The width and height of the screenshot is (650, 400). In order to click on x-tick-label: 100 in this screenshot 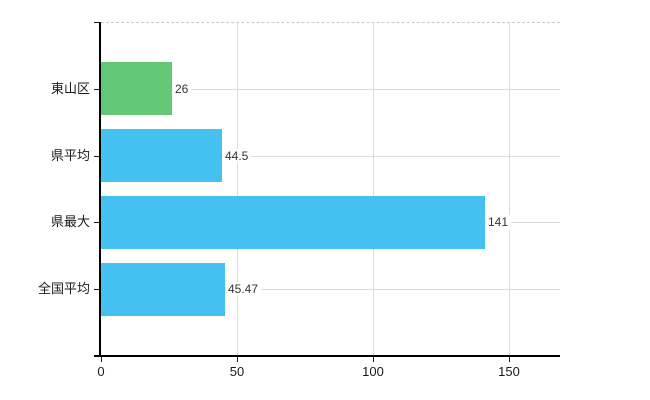, I will do `click(373, 371)`.